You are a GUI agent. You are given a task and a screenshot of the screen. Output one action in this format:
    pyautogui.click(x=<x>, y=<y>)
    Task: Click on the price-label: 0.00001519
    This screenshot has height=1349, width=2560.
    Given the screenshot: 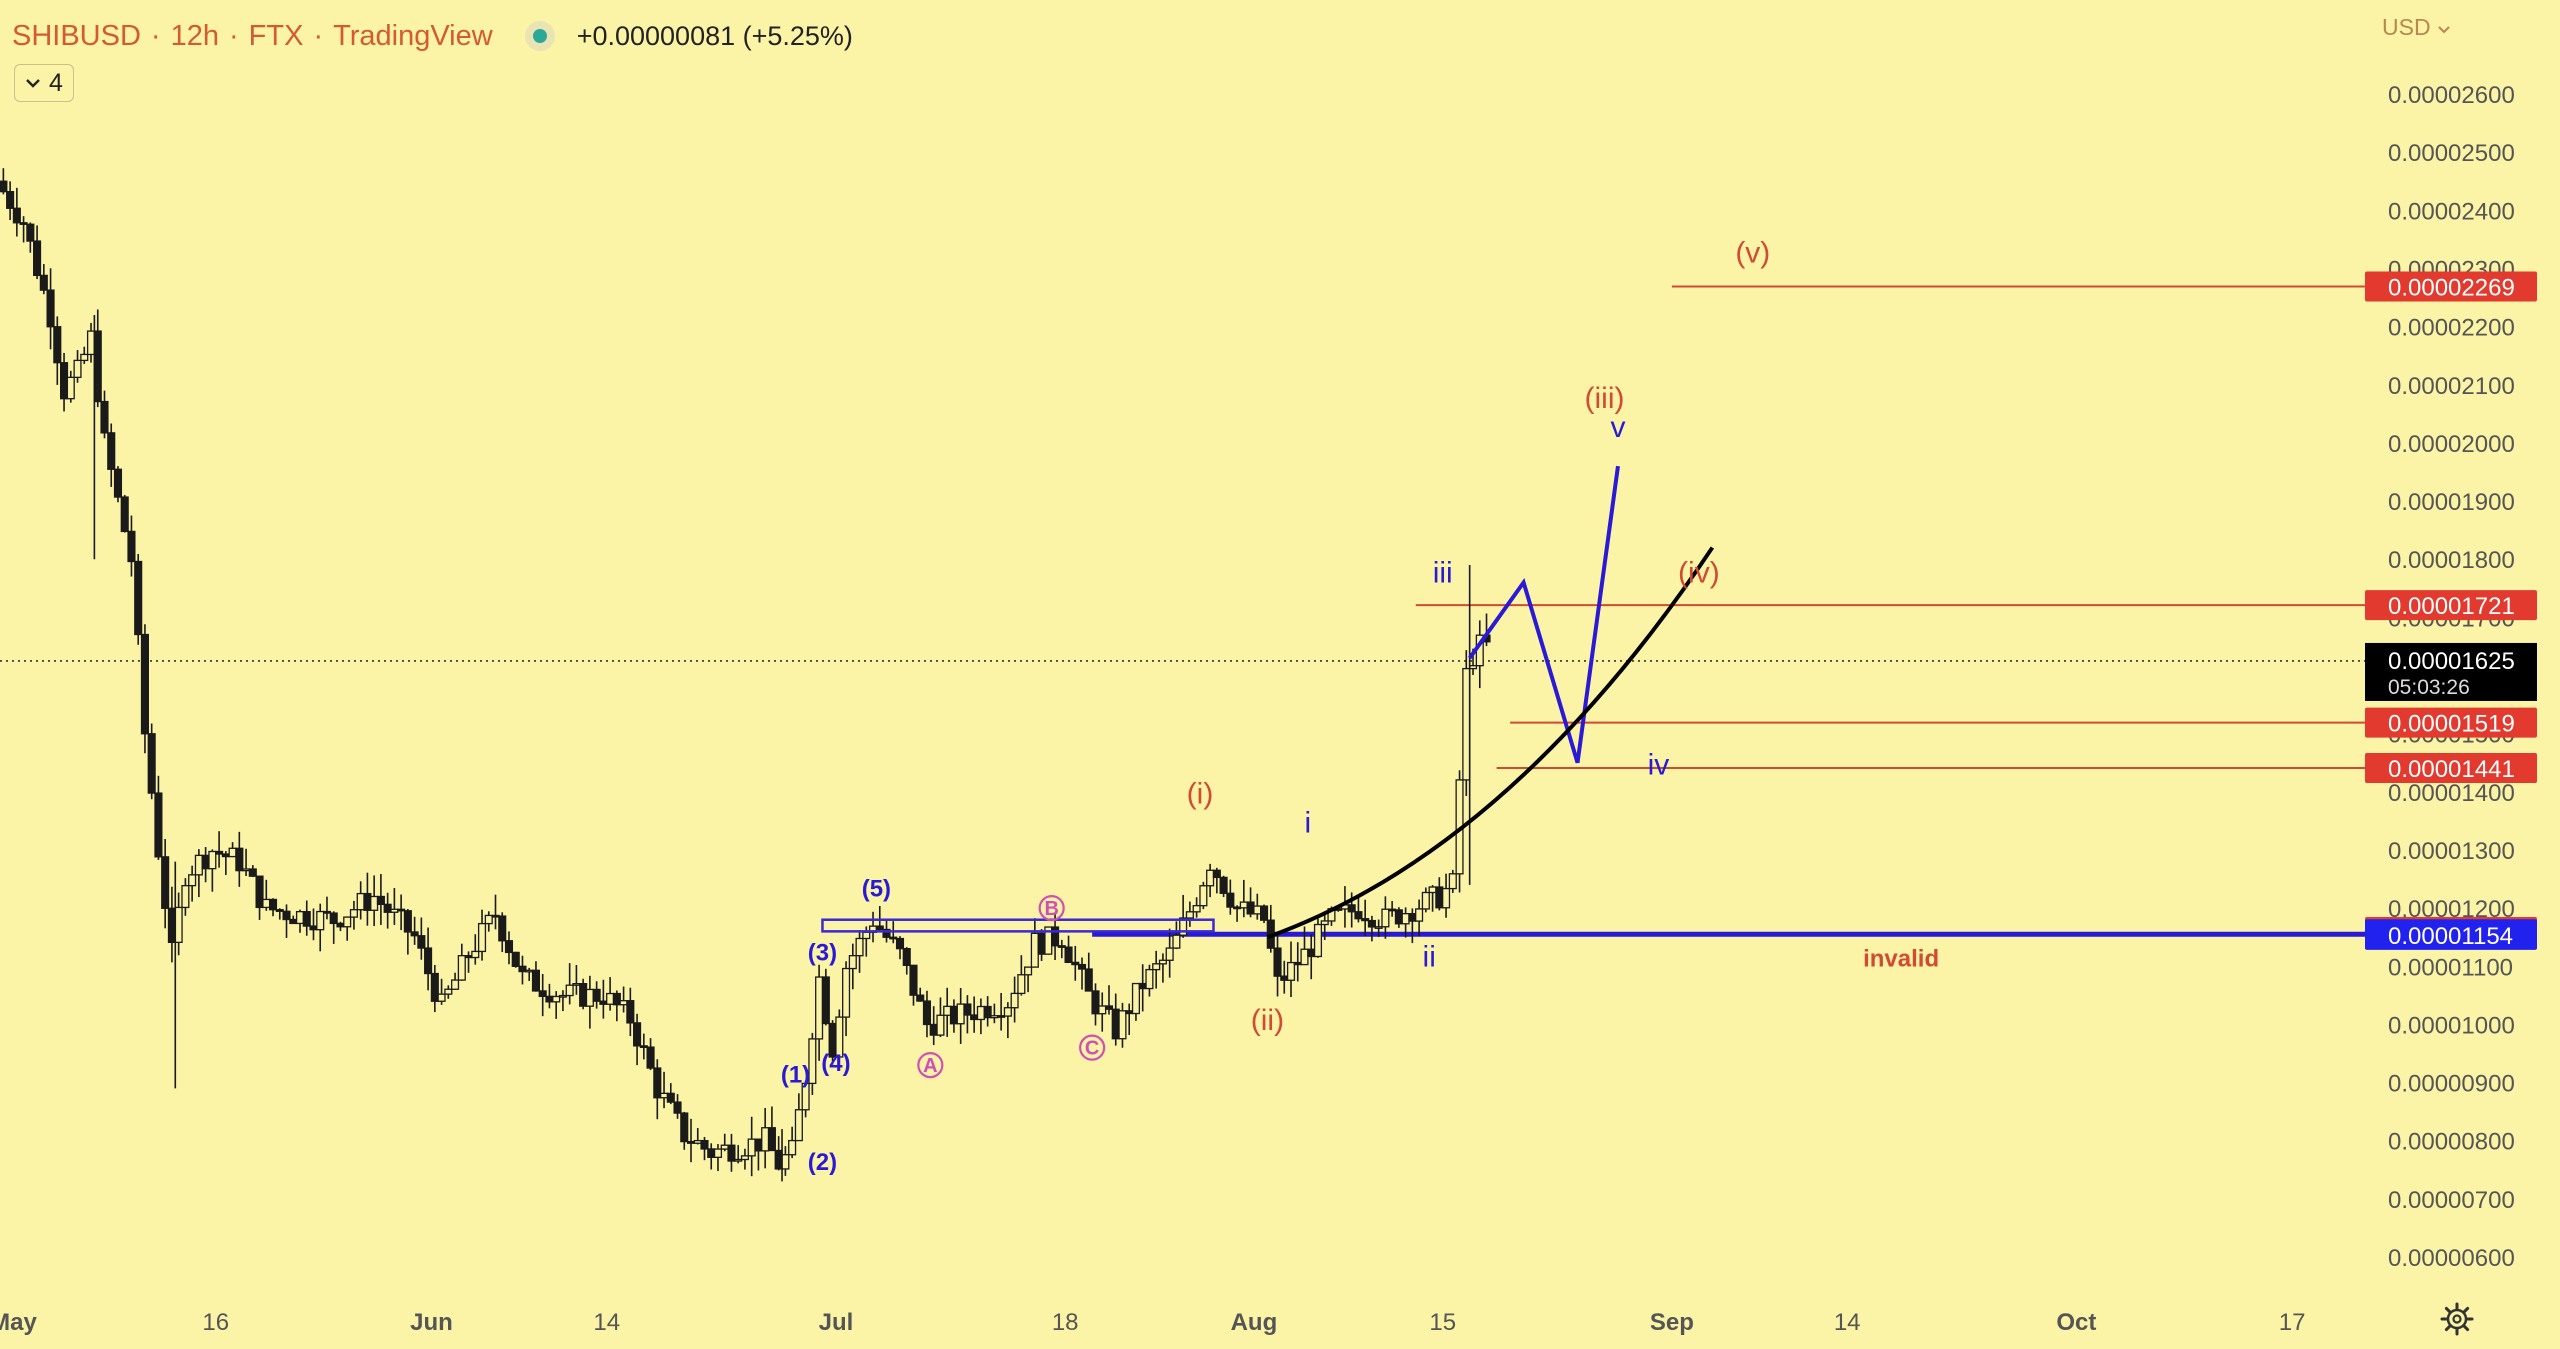 What is the action you would take?
    pyautogui.click(x=2451, y=722)
    